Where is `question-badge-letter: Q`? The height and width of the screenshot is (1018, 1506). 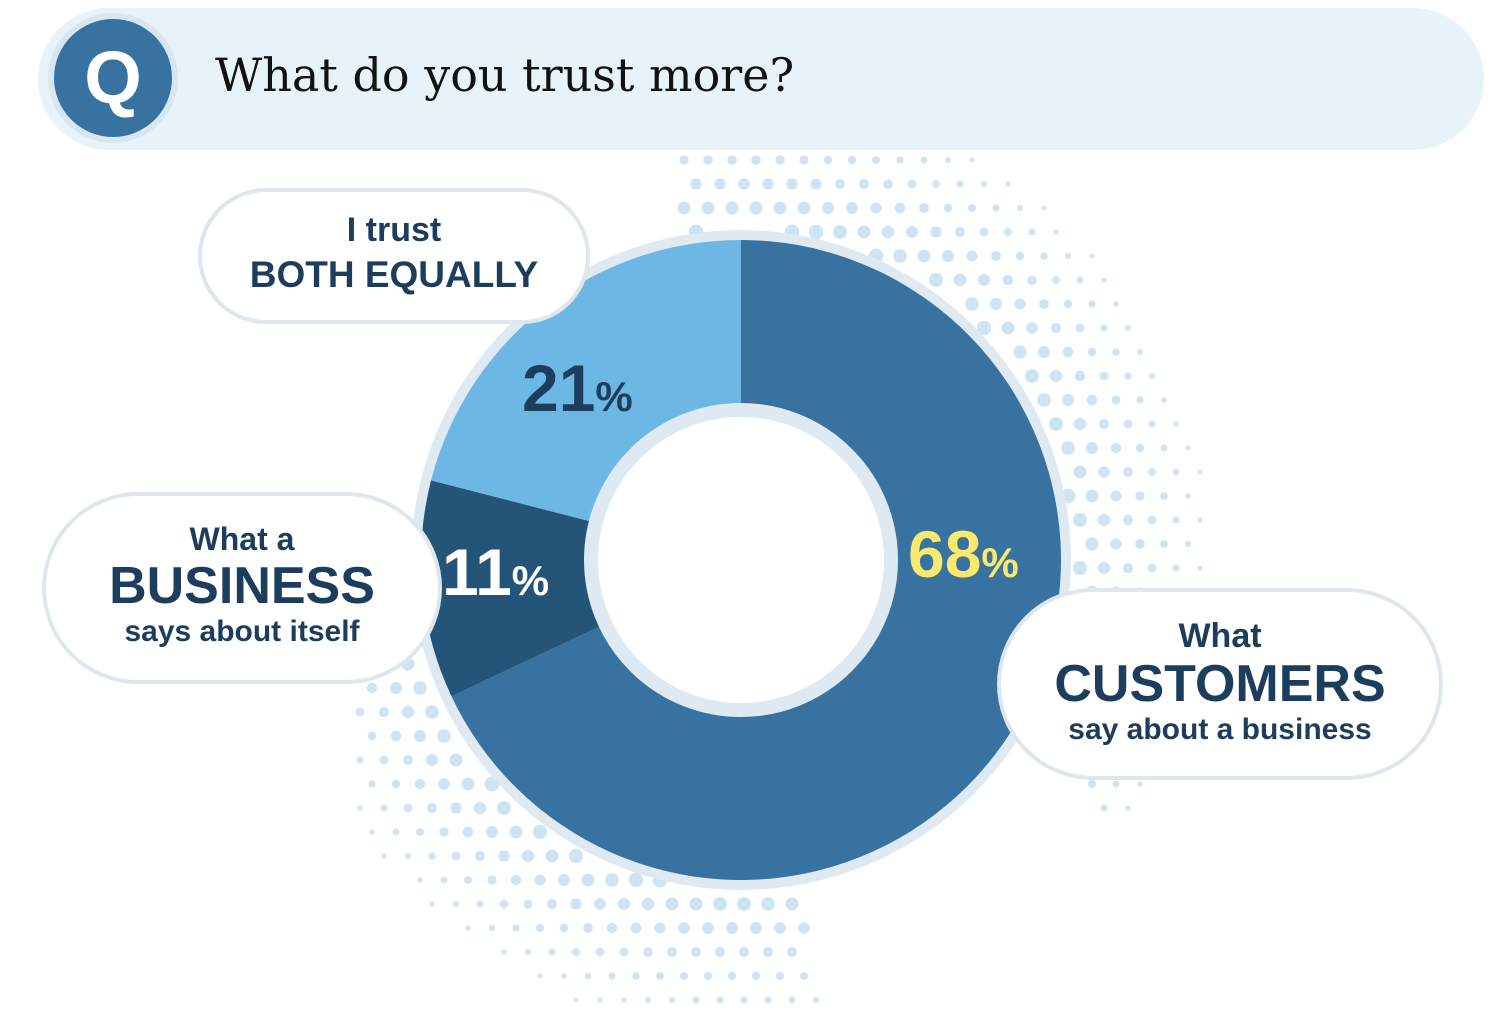
question-badge-letter: Q is located at coordinates (113, 77).